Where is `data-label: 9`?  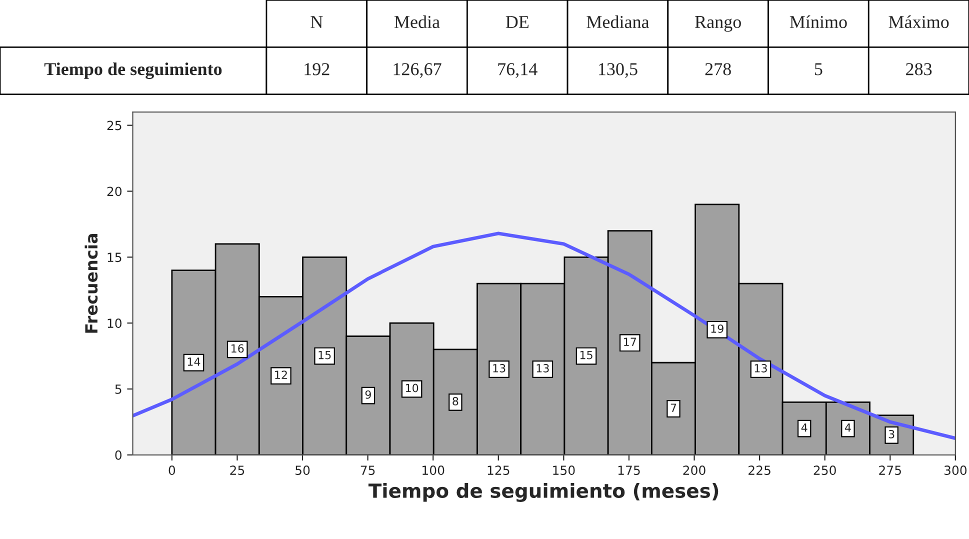
data-label: 9 is located at coordinates (368, 394).